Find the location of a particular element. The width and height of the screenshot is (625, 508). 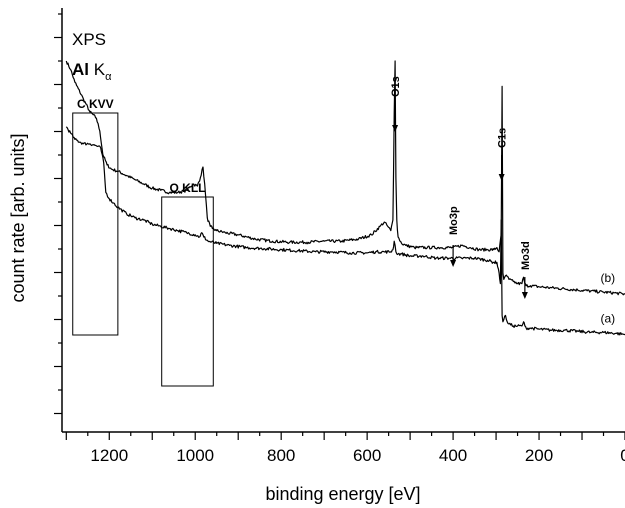

x-axis-title: binding energy [eV] is located at coordinates (342, 494).